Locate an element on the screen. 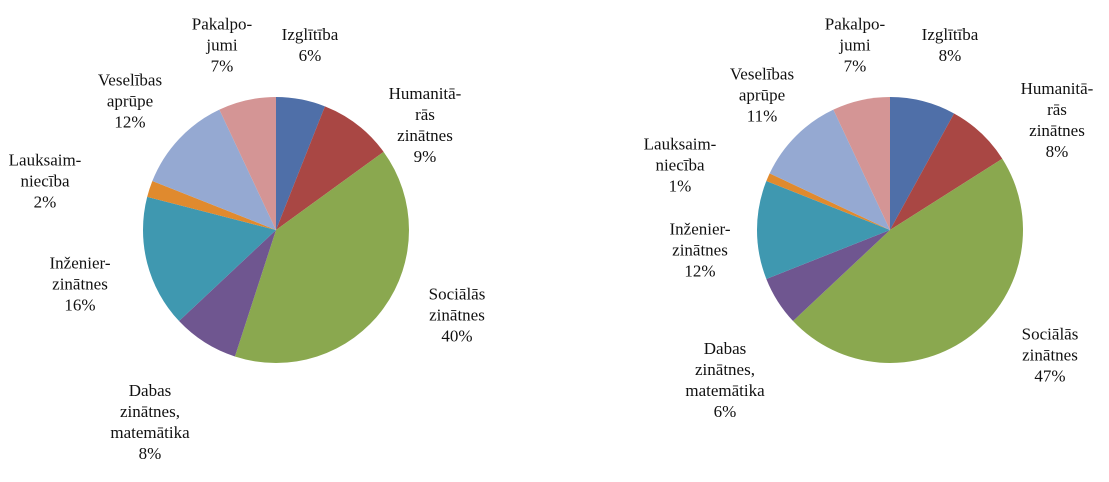  slice-label: Humanitā- rās zinātnes 8% is located at coordinates (1057, 120).